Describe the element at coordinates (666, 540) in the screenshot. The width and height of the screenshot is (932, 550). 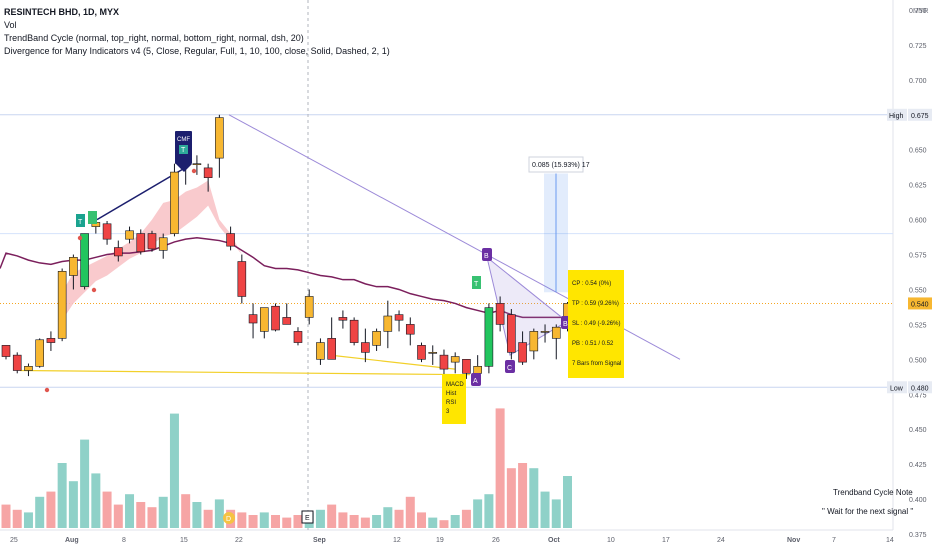
I see `x-tick-label: 17` at that location.